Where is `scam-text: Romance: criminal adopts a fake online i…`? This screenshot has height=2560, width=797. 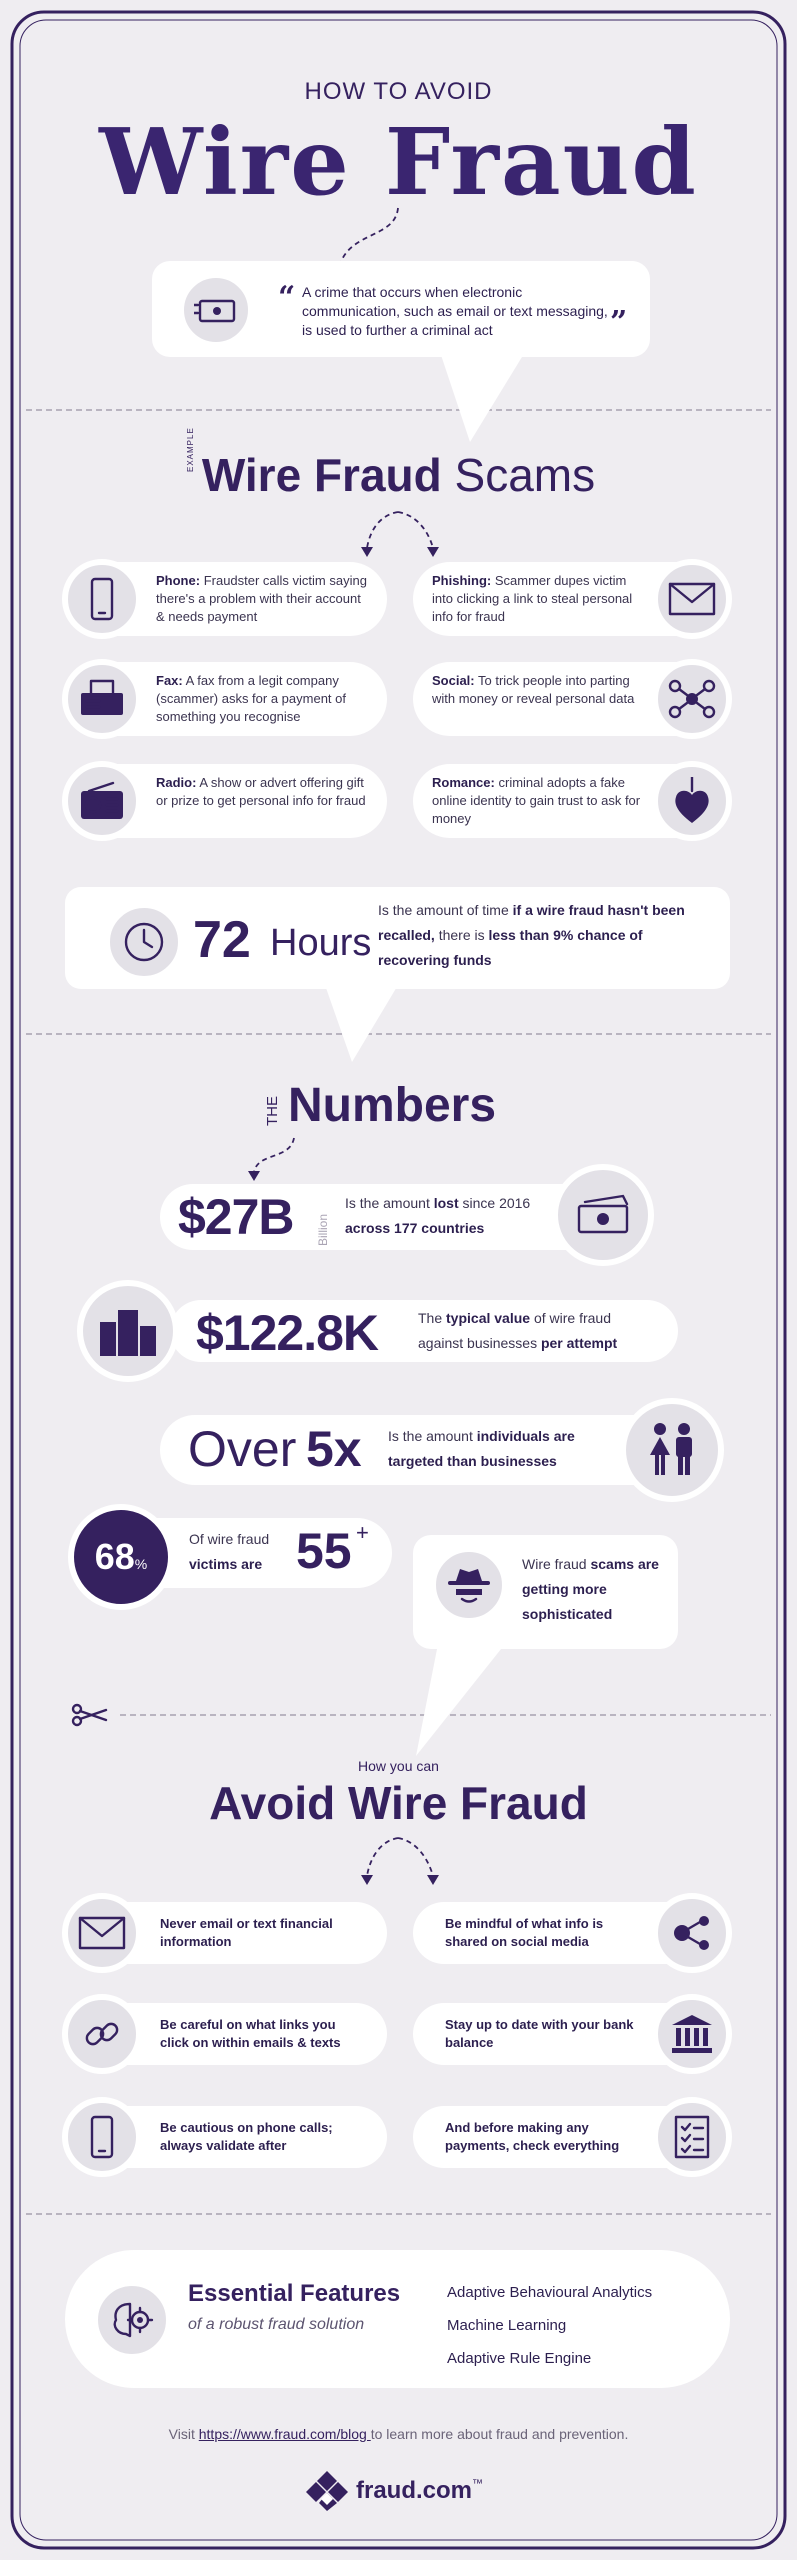 scam-text: Romance: criminal adopts a fake online i… is located at coordinates (539, 801).